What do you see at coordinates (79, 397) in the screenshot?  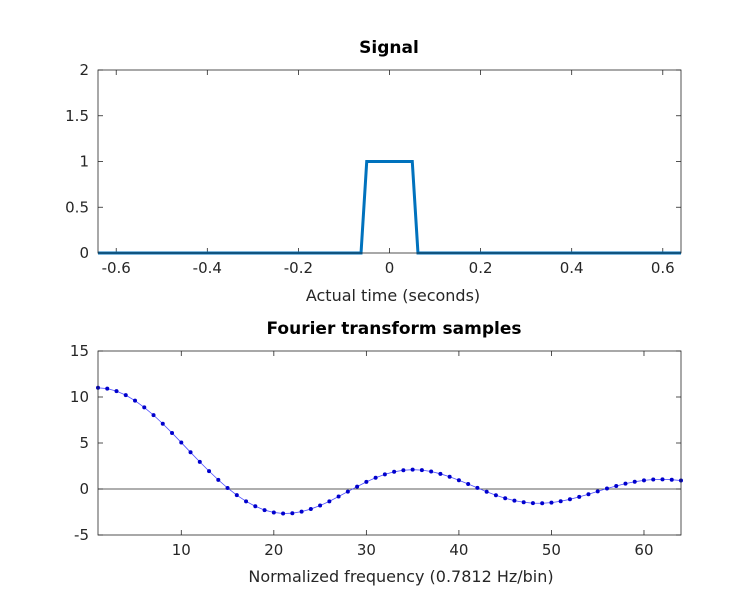 I see `fourier-y-tick-label: 10` at bounding box center [79, 397].